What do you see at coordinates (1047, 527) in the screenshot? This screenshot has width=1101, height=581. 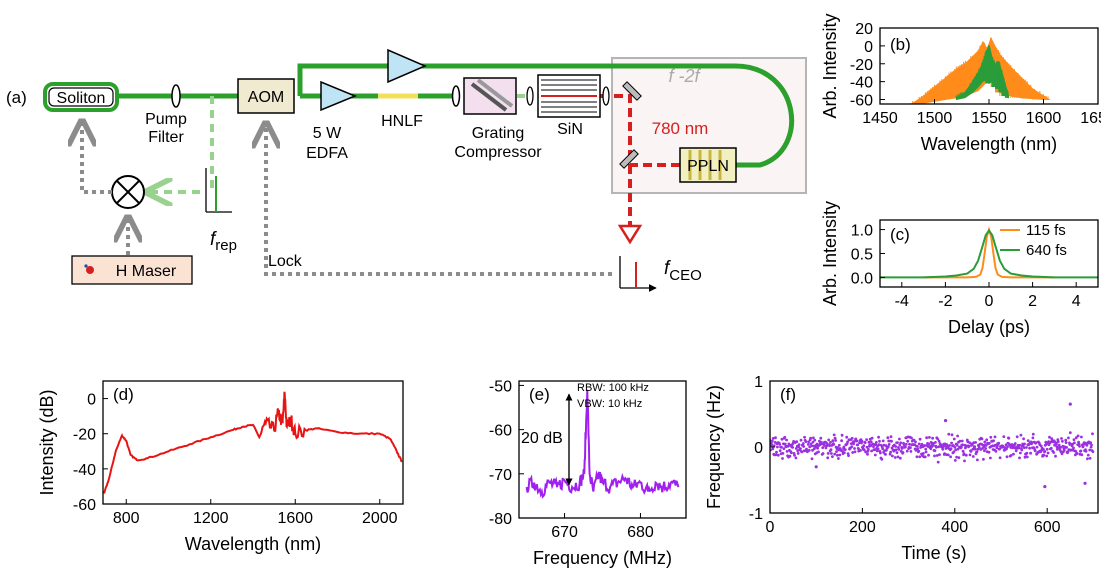 I see `x-tick-label: 600` at bounding box center [1047, 527].